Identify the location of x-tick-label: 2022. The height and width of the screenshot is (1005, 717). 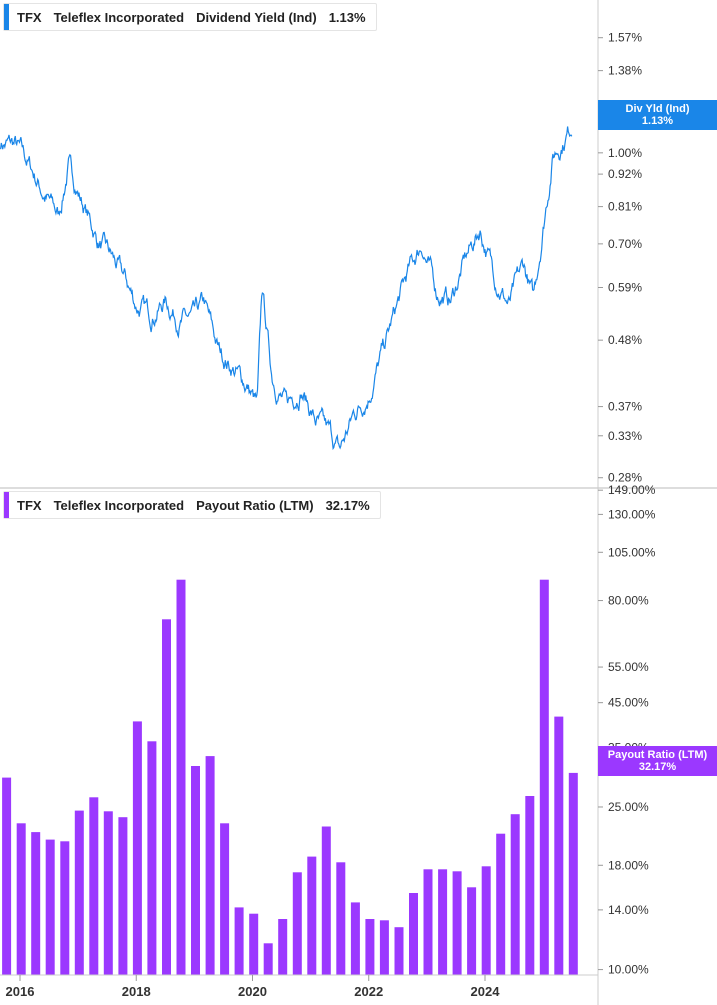
(368, 991).